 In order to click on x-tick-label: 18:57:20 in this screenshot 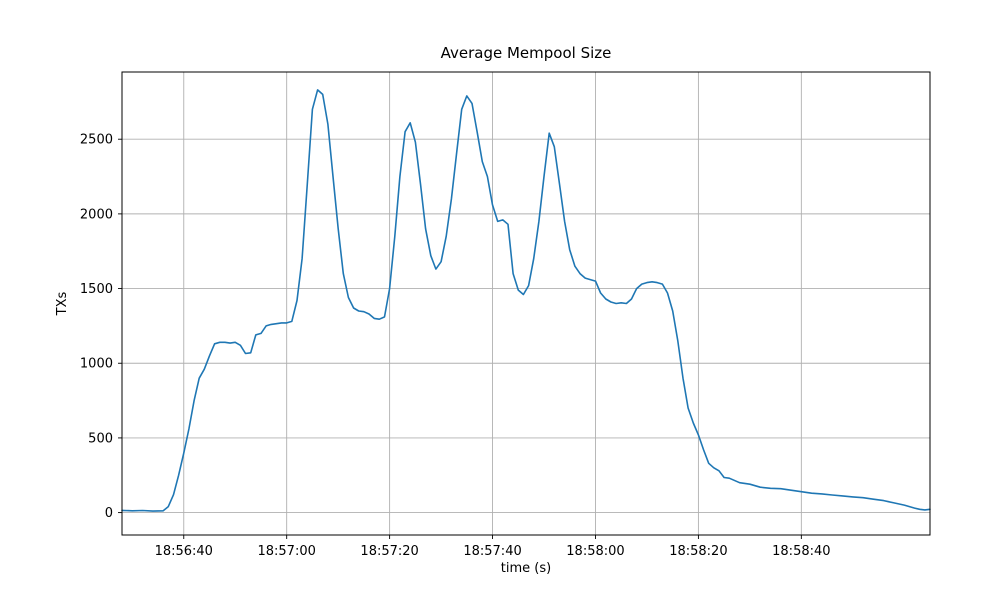, I will do `click(389, 551)`.